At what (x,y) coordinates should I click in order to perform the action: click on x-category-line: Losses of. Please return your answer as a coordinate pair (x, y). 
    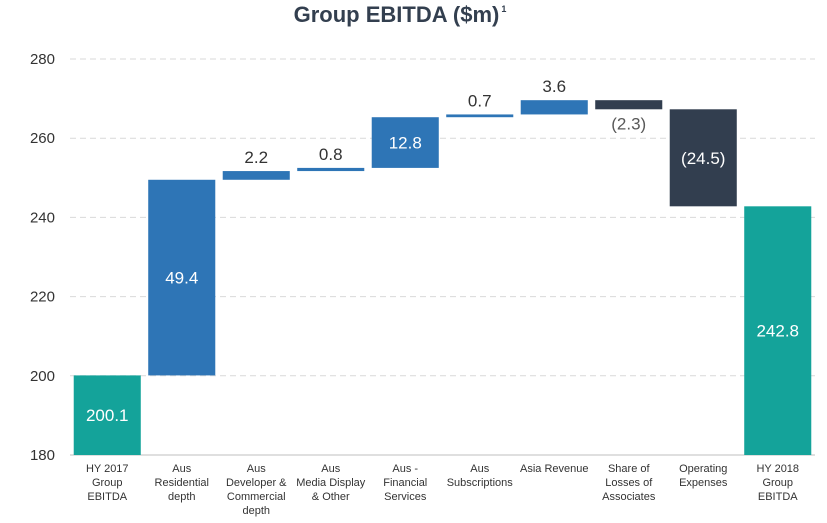
    Looking at the image, I should click on (629, 483).